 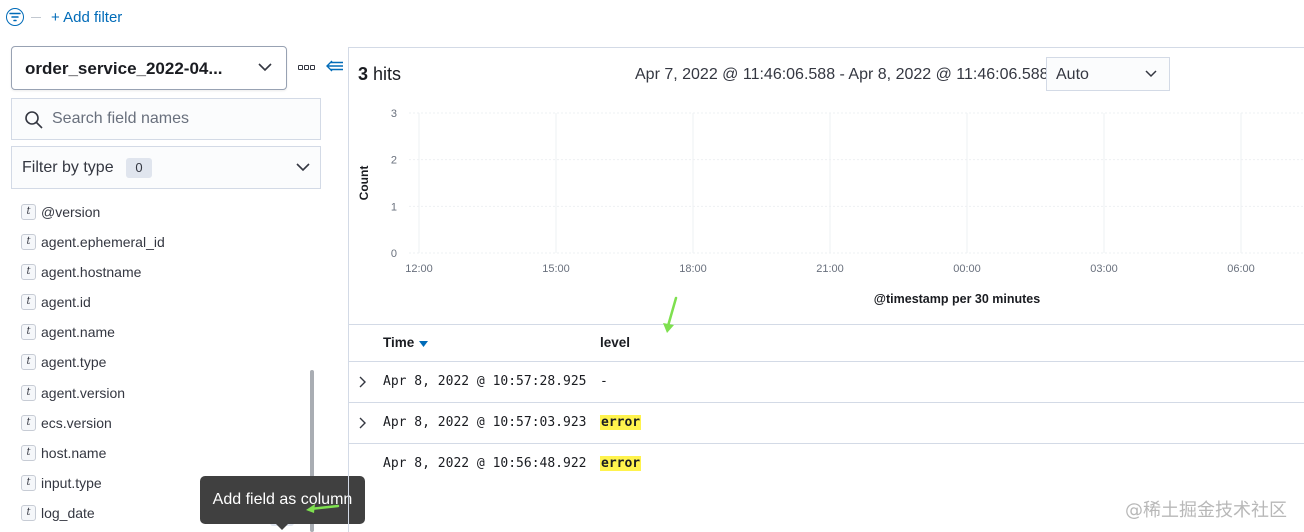 What do you see at coordinates (166, 167) in the screenshot?
I see `filter-by-type-button: Filter by type 0` at bounding box center [166, 167].